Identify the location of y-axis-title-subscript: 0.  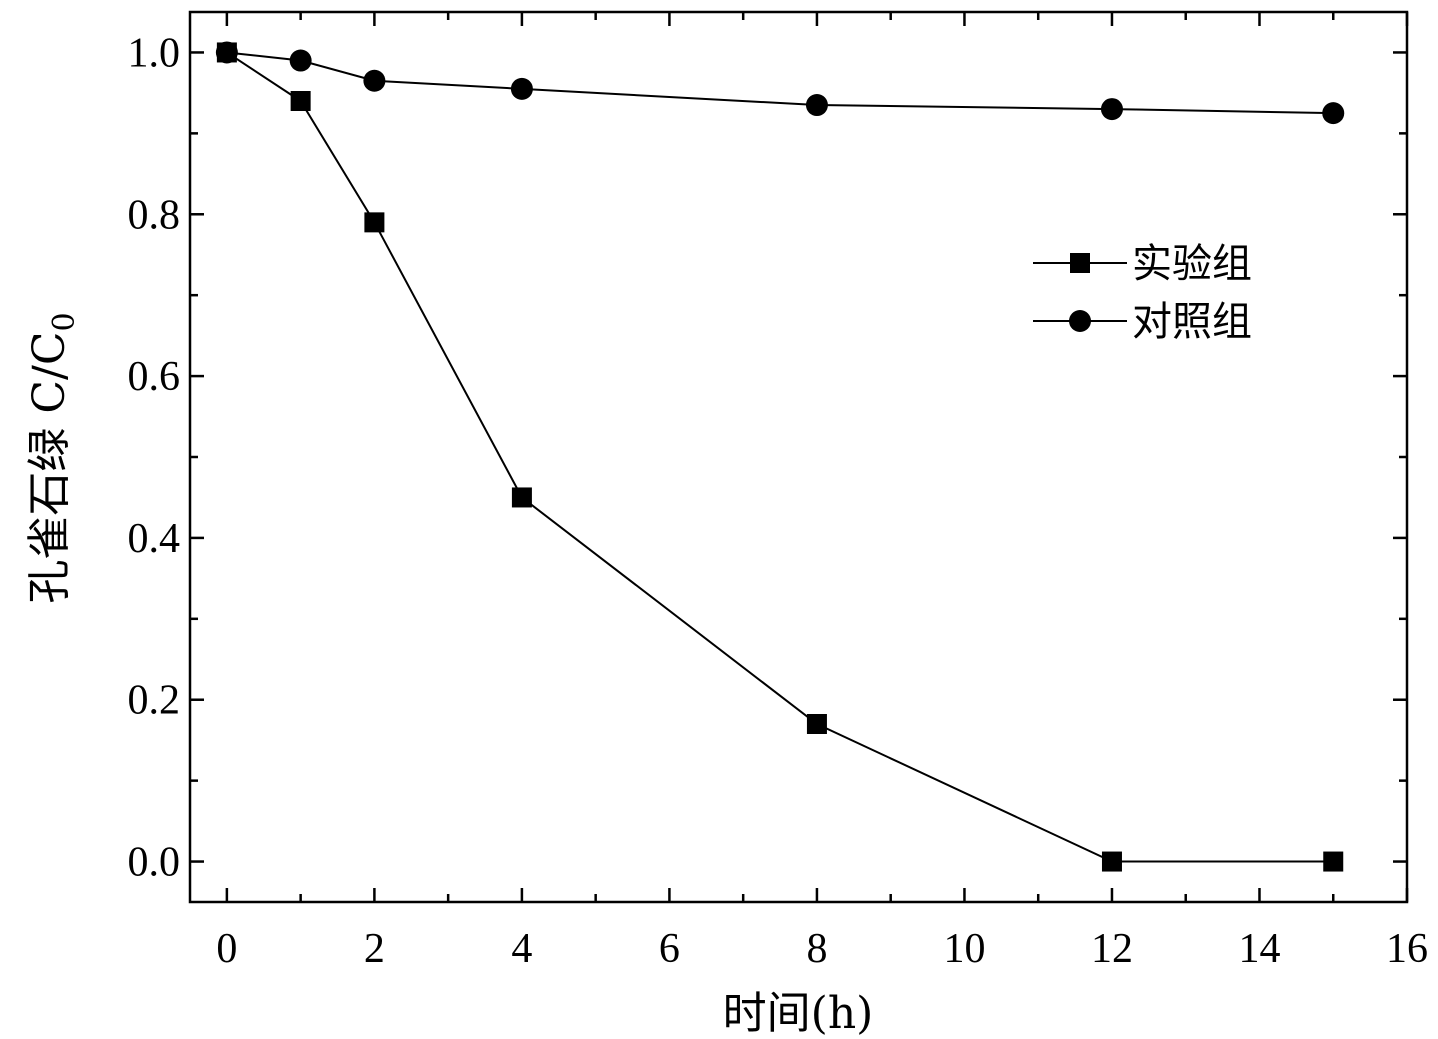
(64, 321).